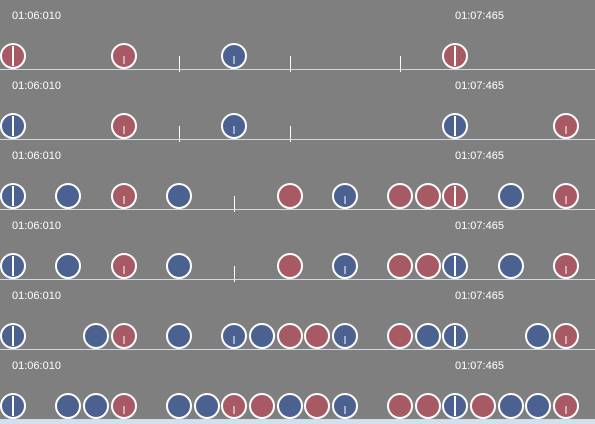  Describe the element at coordinates (297, 422) in the screenshot. I see `bottom-edge` at that location.